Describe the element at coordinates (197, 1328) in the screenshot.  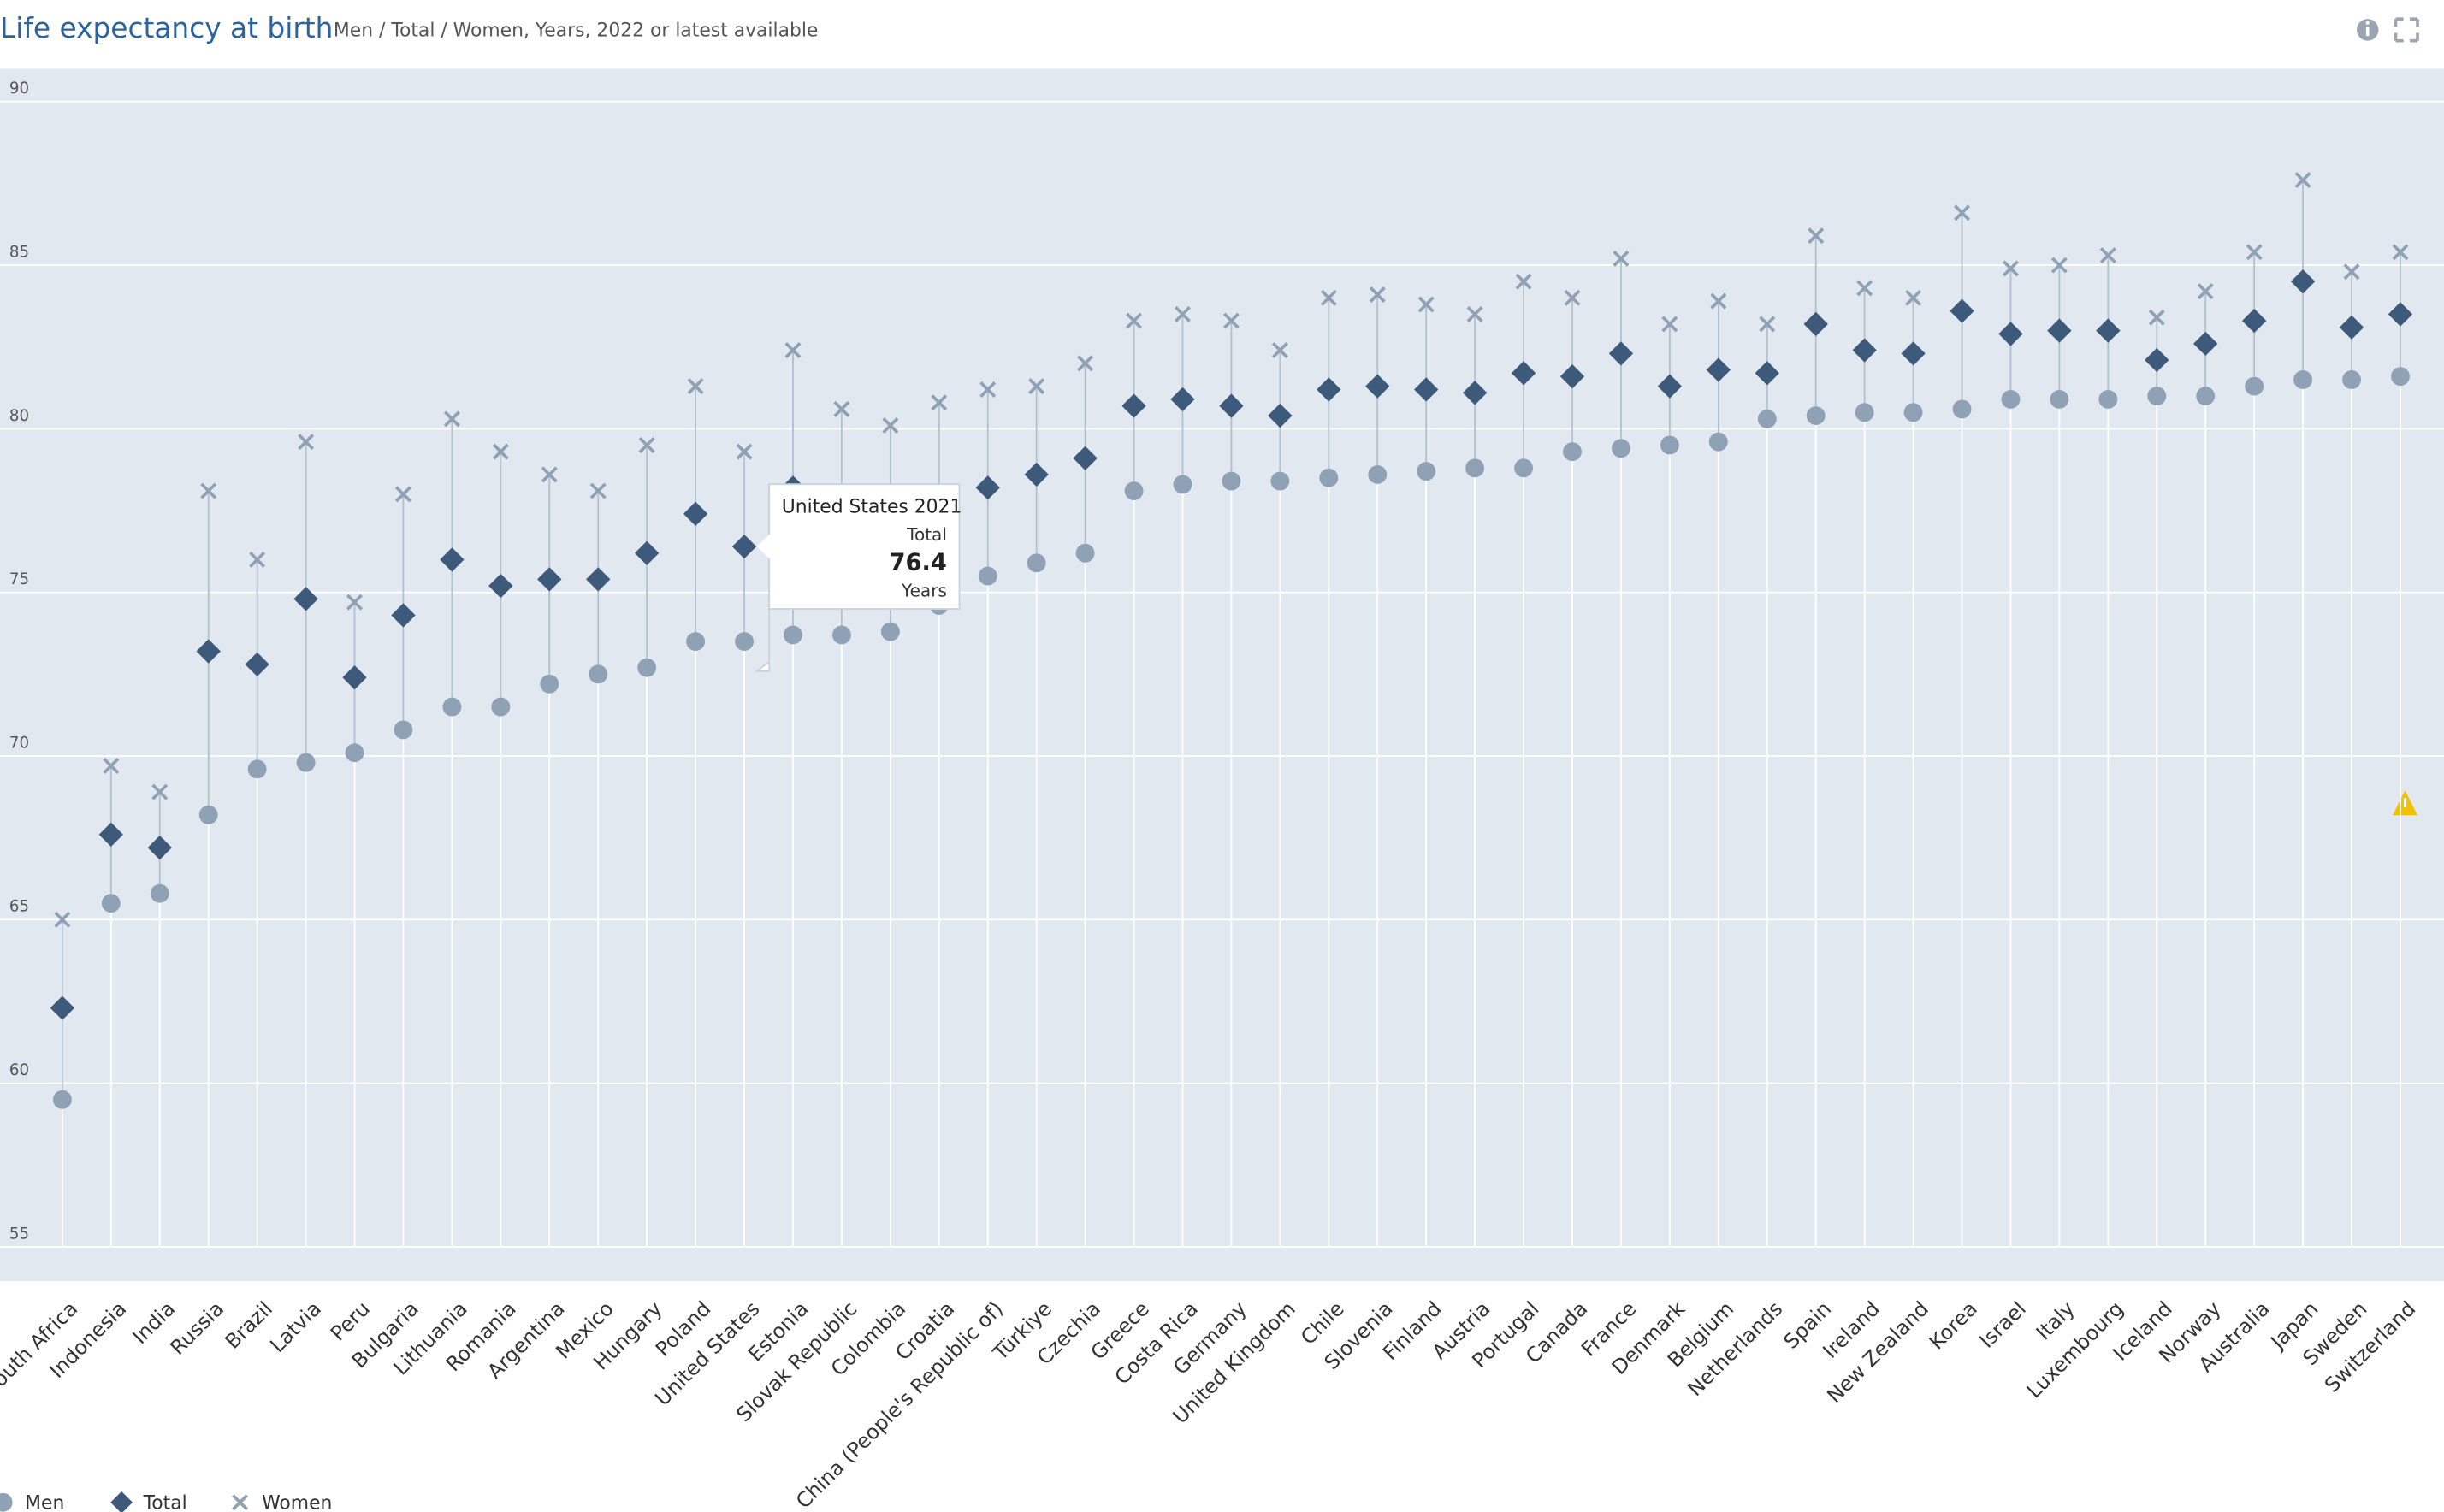
I see `x-tick-label: Russia` at that location.